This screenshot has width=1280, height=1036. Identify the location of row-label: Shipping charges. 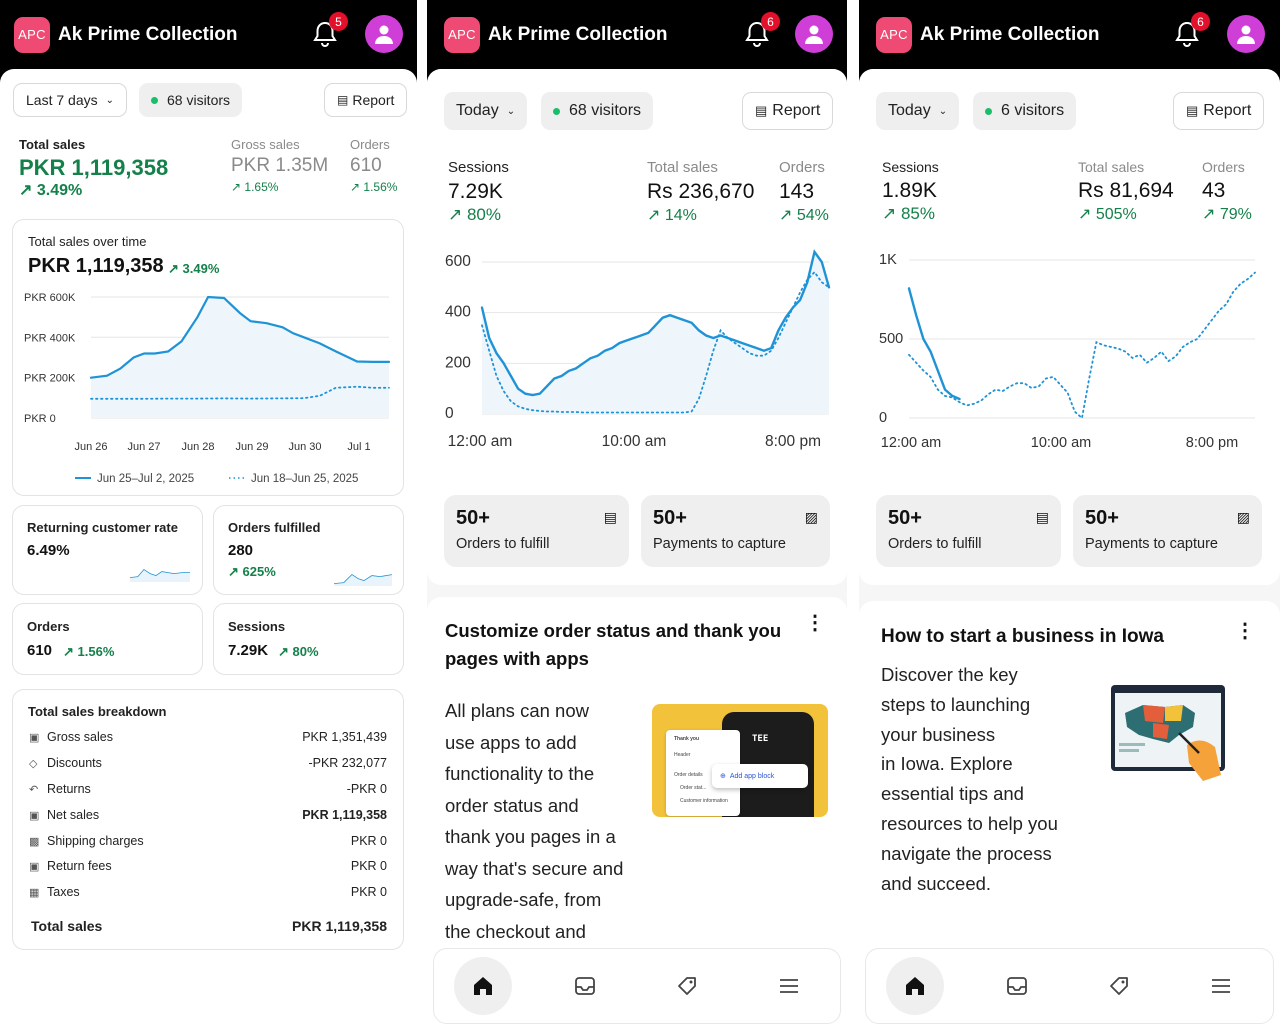
(95, 841).